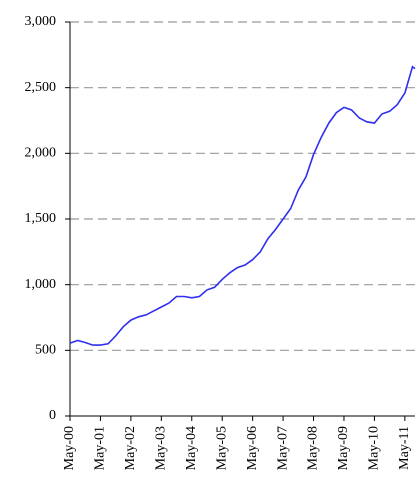 This screenshot has height=491, width=417. I want to click on y-tick-label: 1,000, so click(41, 284).